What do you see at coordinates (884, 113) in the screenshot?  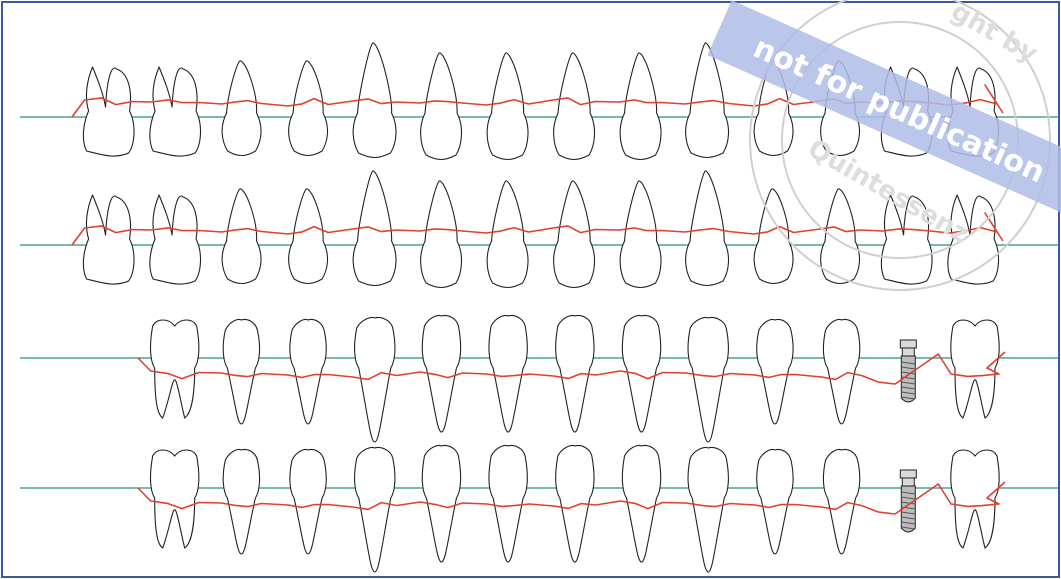 I see `watermark-band` at bounding box center [884, 113].